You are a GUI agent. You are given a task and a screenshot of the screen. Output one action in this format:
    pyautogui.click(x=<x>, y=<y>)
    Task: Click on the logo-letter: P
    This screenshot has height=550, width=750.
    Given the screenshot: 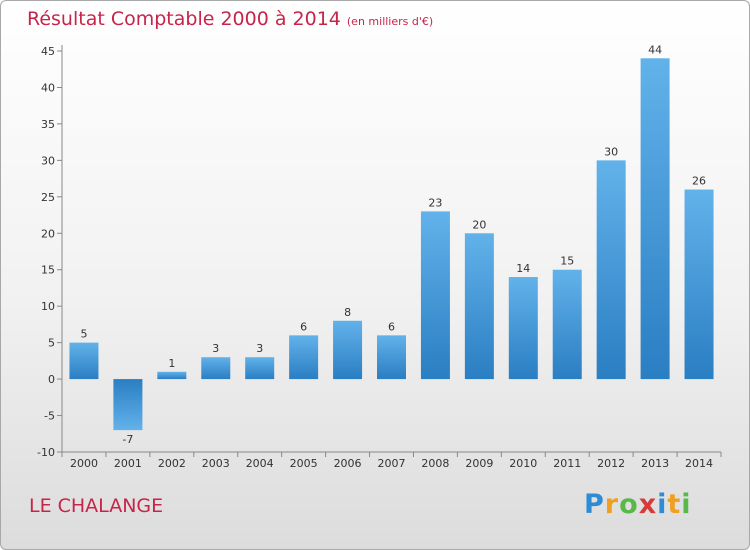 What is the action you would take?
    pyautogui.click(x=594, y=504)
    